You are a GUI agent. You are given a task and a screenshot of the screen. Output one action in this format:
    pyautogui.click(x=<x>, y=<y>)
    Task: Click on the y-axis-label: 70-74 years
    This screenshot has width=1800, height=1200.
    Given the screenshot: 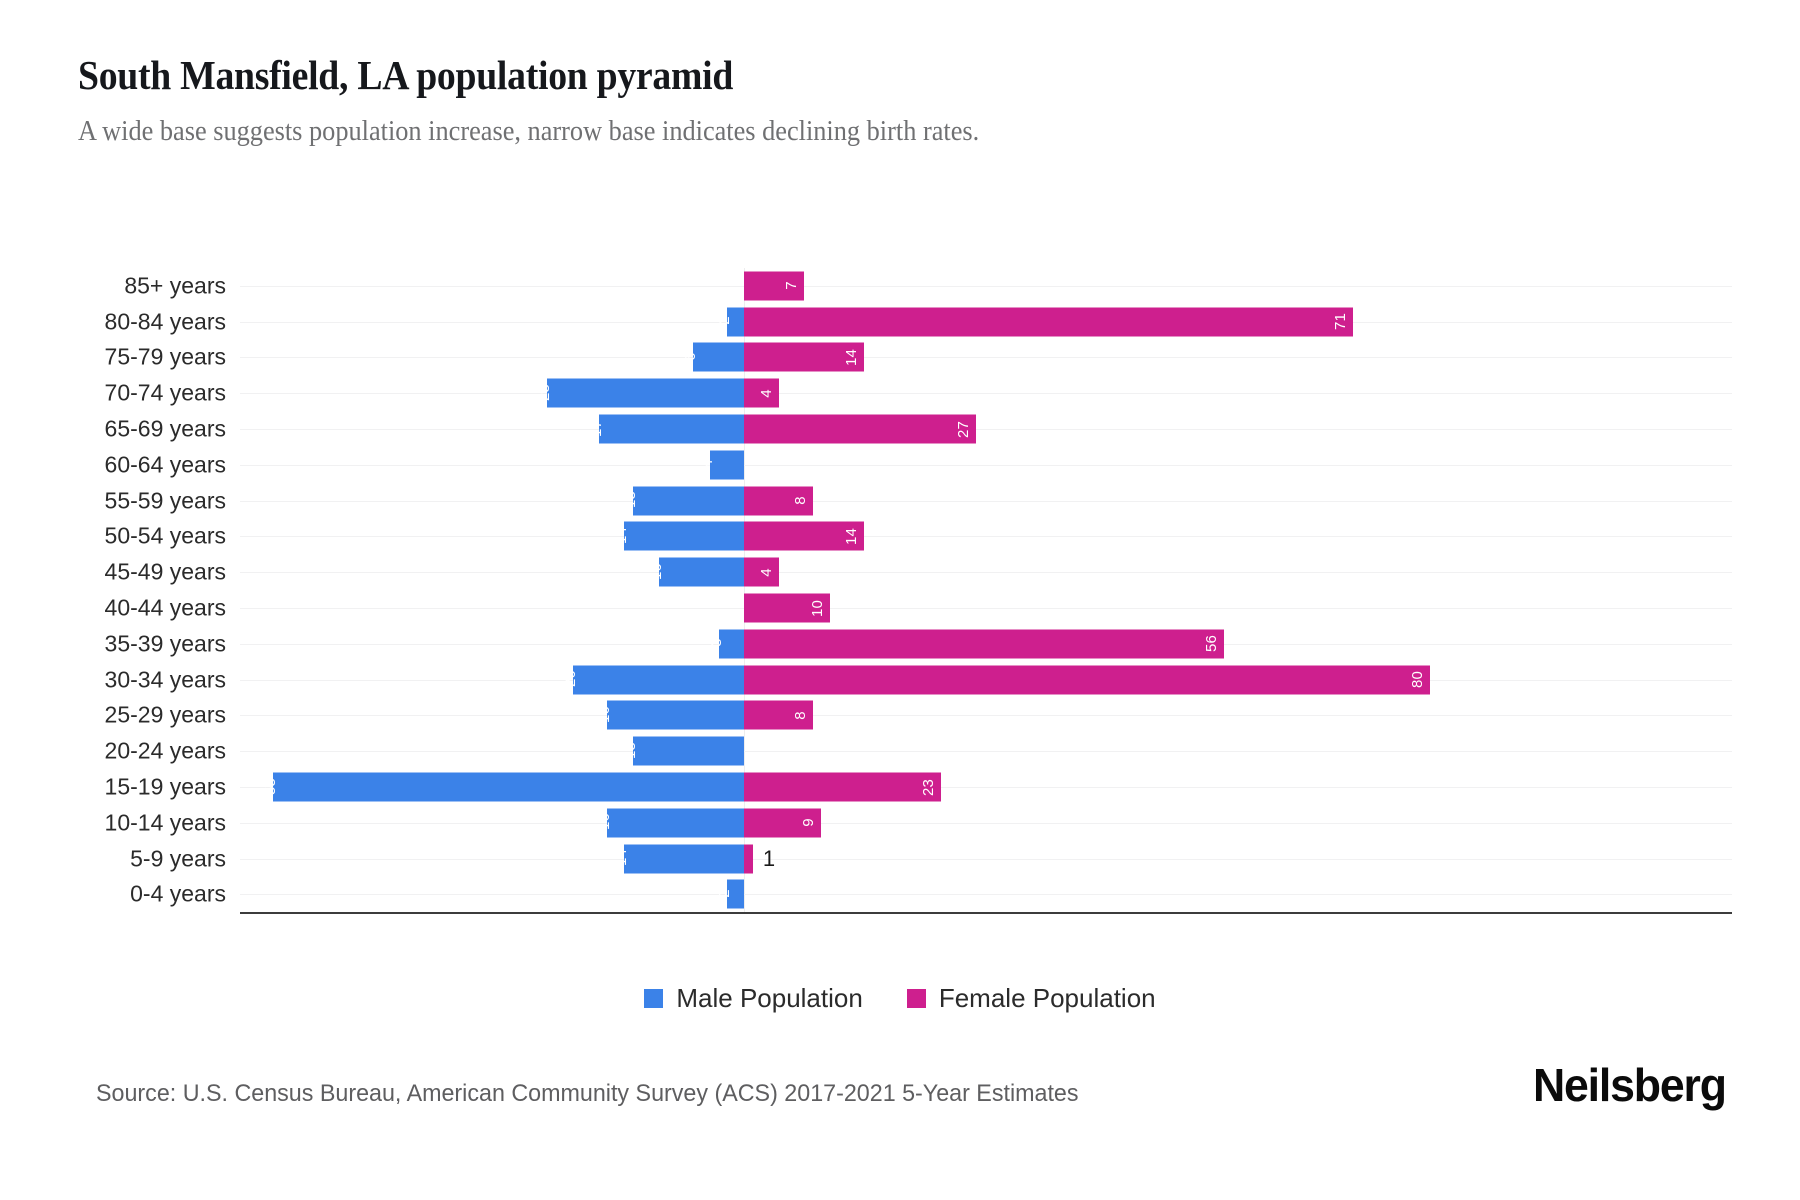 What is the action you would take?
    pyautogui.click(x=165, y=392)
    